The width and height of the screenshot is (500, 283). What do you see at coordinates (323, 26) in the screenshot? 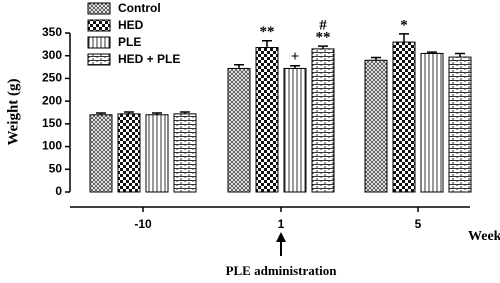
I see `annotation: #` at bounding box center [323, 26].